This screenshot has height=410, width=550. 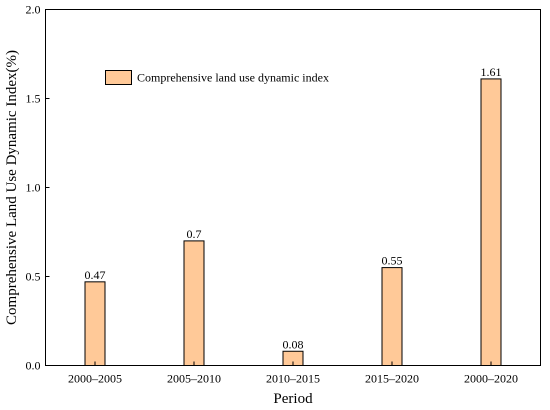 I want to click on x-tick-label: 2005–2010, so click(x=194, y=379).